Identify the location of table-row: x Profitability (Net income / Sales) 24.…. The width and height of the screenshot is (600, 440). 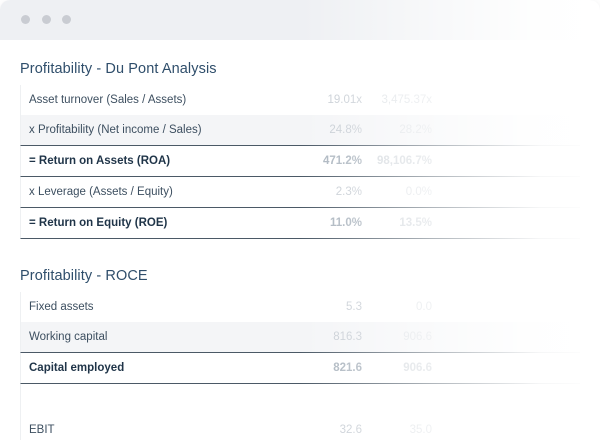
(300, 130).